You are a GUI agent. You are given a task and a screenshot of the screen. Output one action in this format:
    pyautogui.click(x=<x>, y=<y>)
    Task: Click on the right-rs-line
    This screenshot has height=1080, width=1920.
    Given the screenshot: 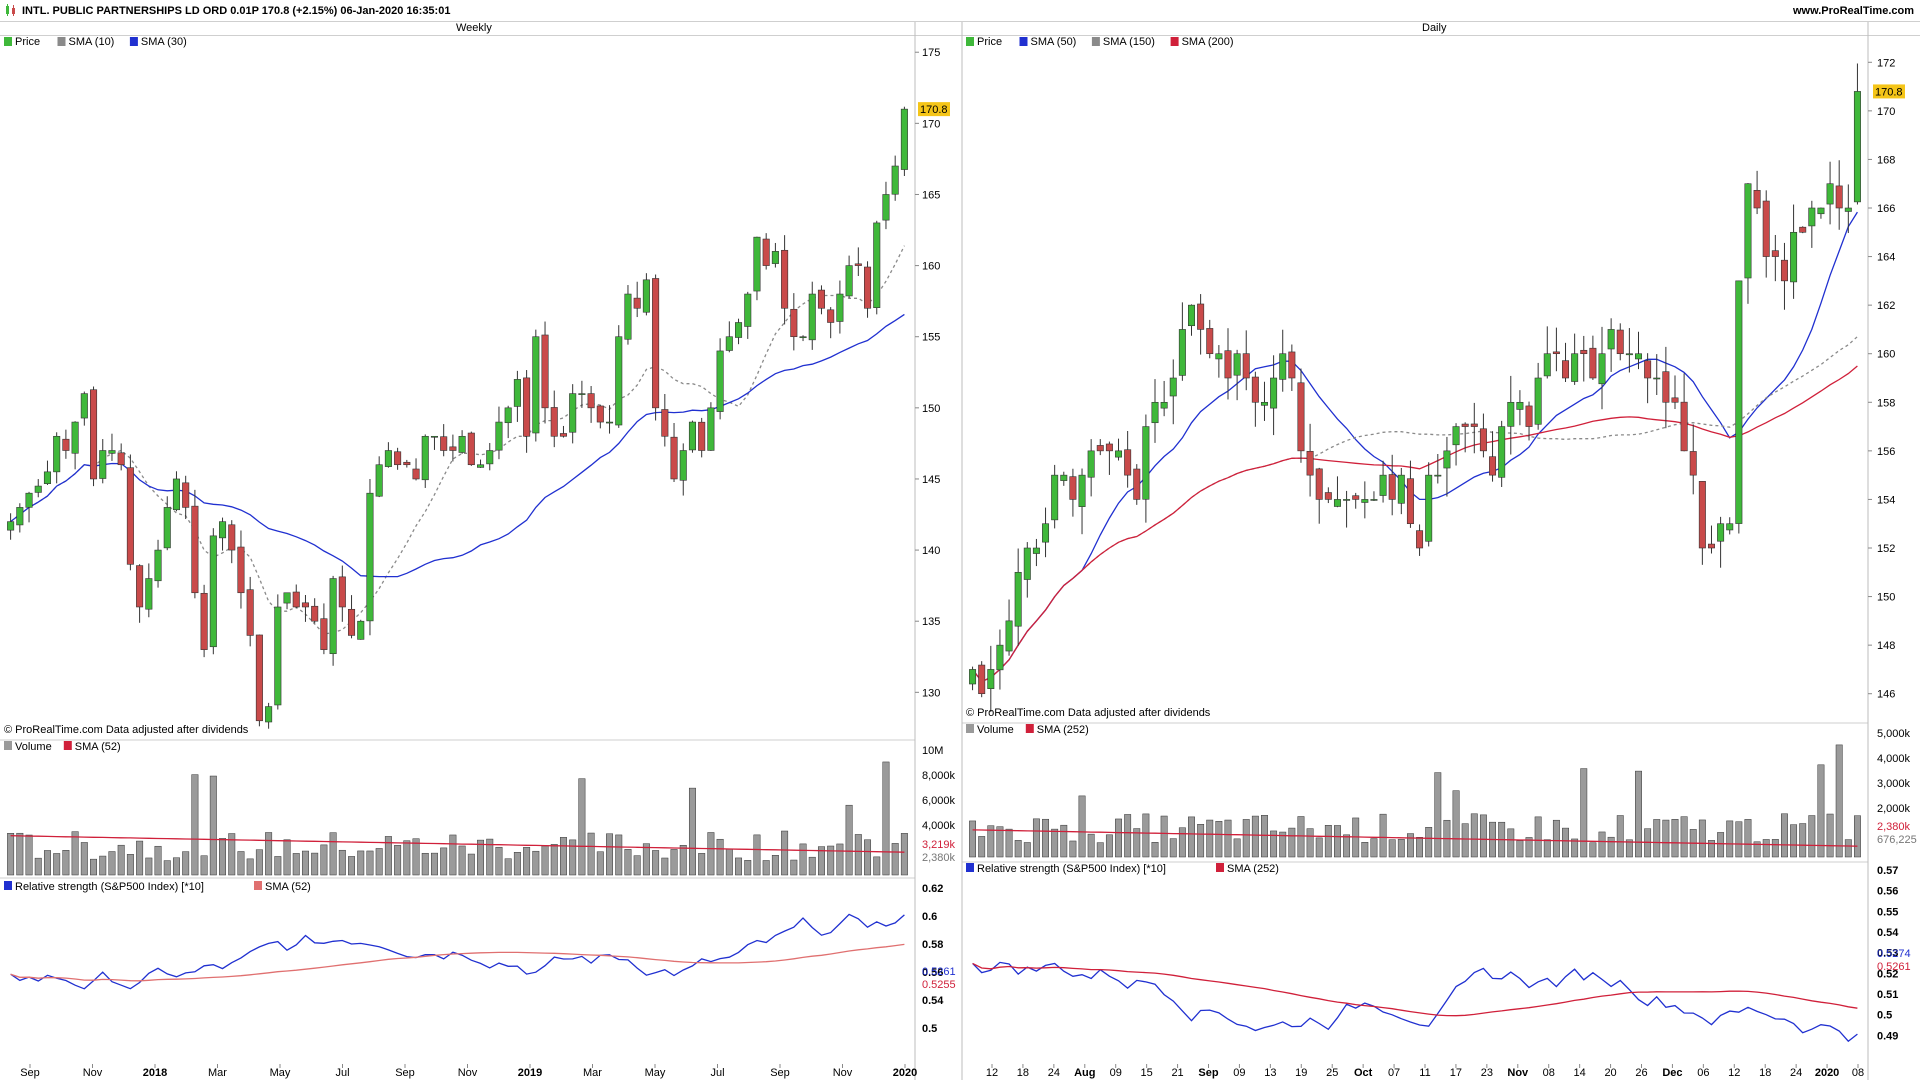 What is the action you would take?
    pyautogui.click(x=1415, y=1002)
    